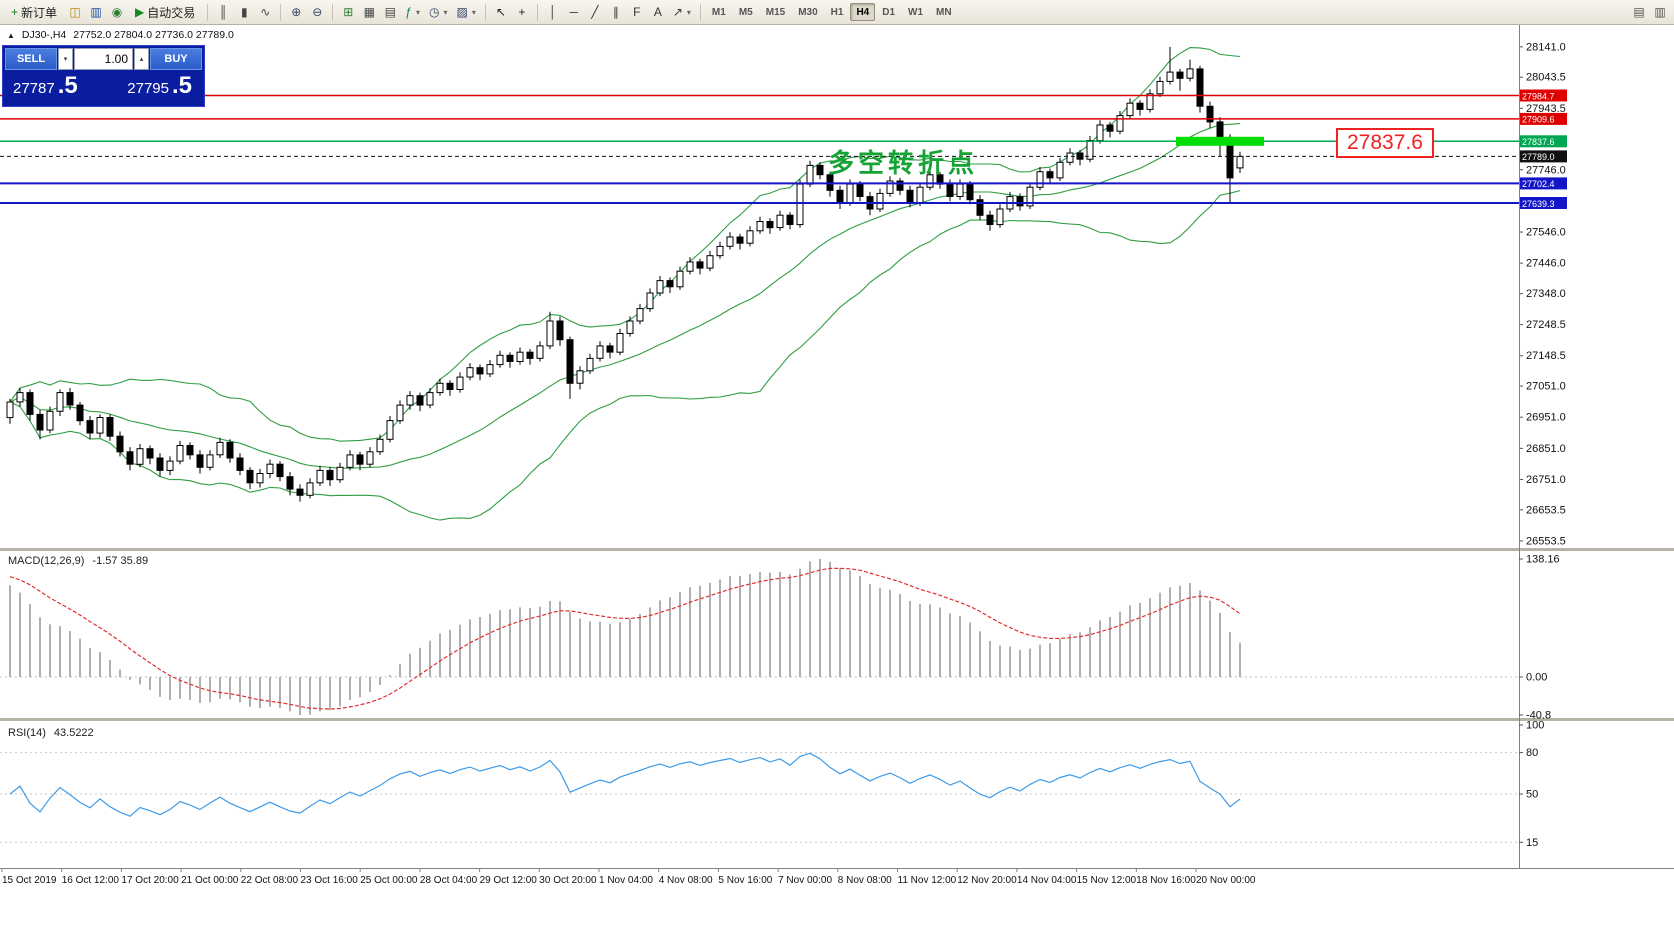 Image resolution: width=1674 pixels, height=949 pixels. Describe the element at coordinates (1538, 142) in the screenshot. I see `svg-text: 27837.6` at that location.